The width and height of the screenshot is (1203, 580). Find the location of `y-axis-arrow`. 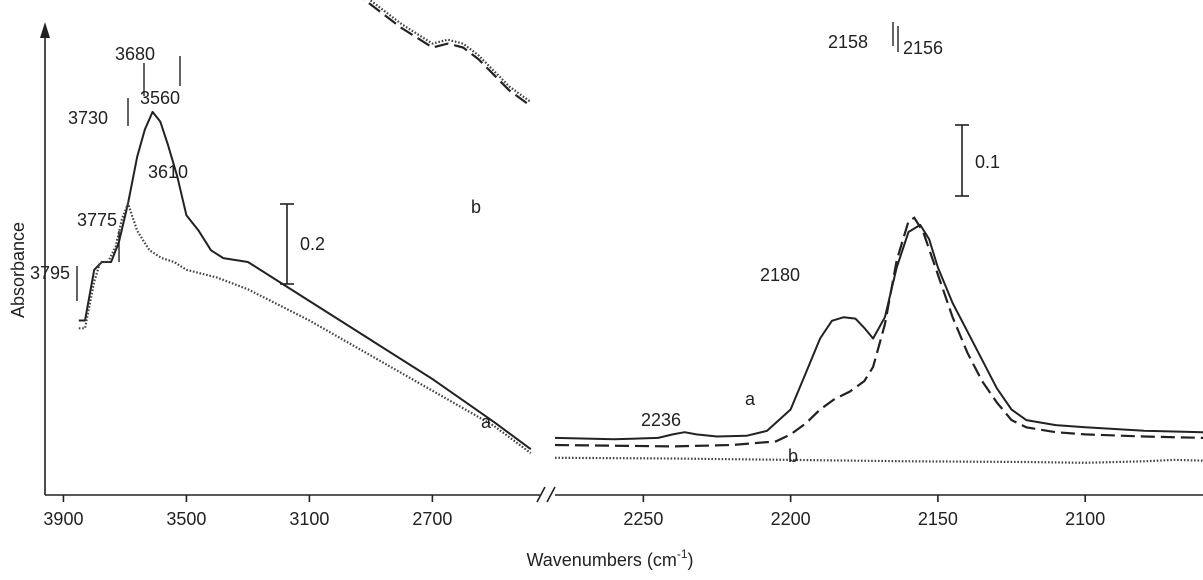

y-axis-arrow is located at coordinates (45, 30).